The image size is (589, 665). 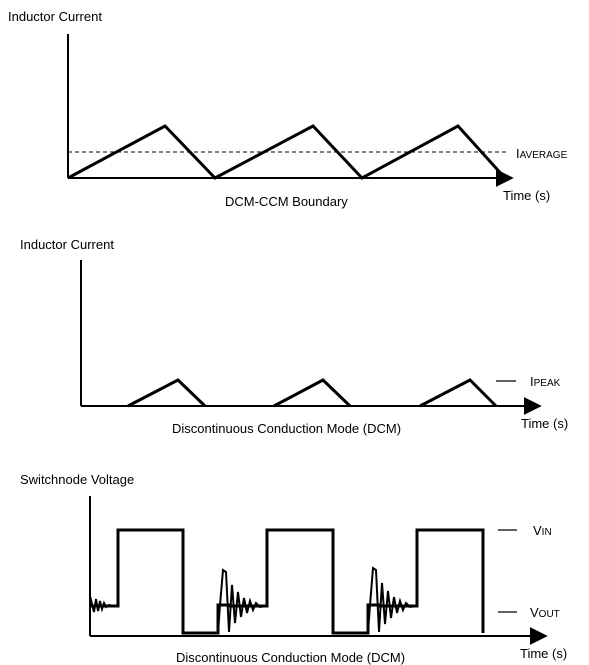 What do you see at coordinates (544, 423) in the screenshot?
I see `middle-x-axis-label: Time (s)` at bounding box center [544, 423].